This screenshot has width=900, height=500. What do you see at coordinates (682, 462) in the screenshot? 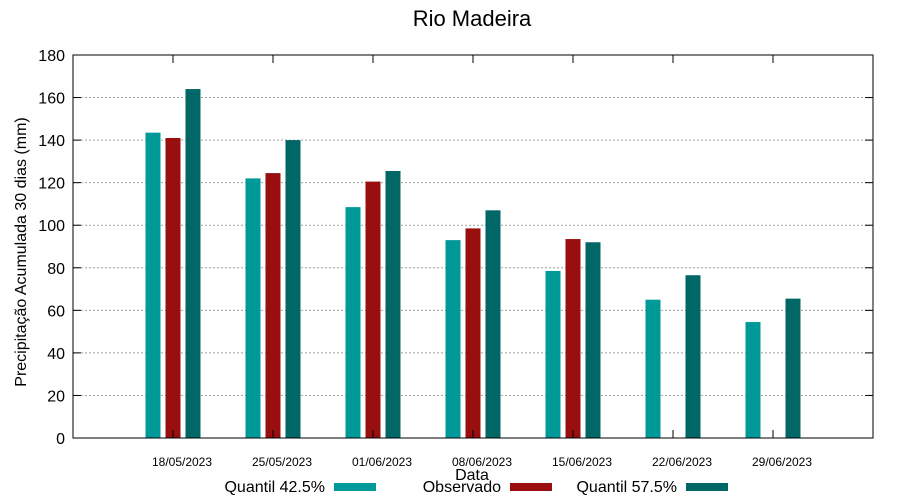
I see `x-tick-label: 22/06/2023` at bounding box center [682, 462].